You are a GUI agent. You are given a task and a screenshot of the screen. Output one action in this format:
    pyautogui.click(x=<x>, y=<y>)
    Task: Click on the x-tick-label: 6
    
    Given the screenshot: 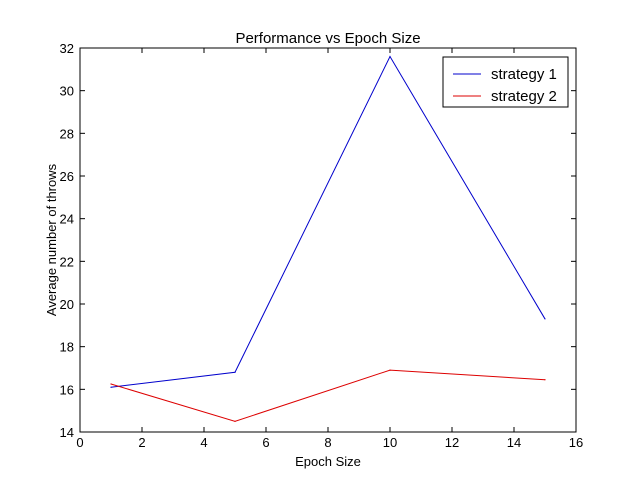 What is the action you would take?
    pyautogui.click(x=265, y=442)
    